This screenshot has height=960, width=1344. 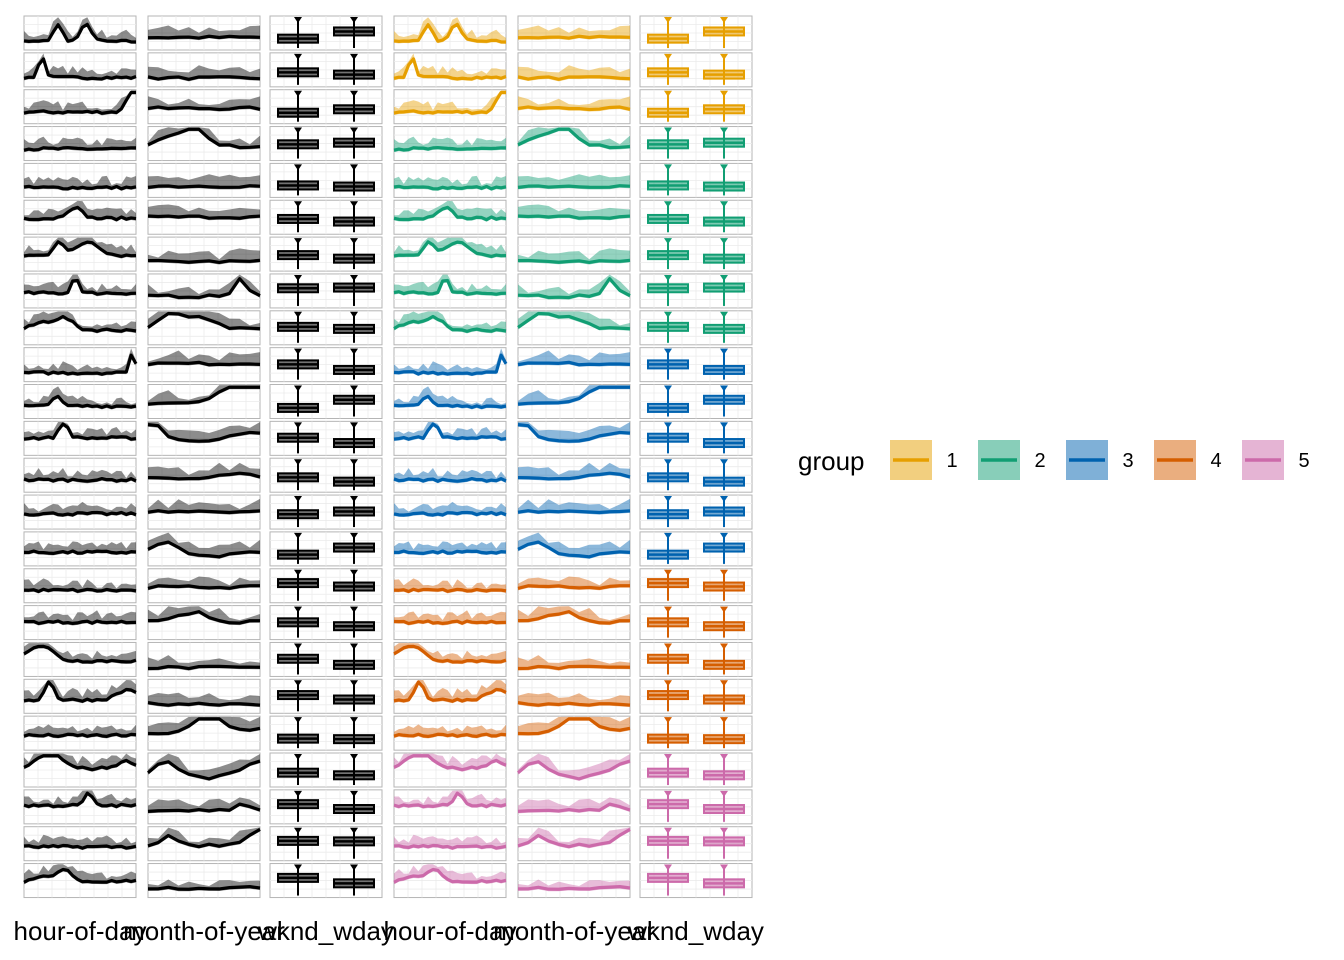 I want to click on legend-key: 1, so click(x=924, y=460).